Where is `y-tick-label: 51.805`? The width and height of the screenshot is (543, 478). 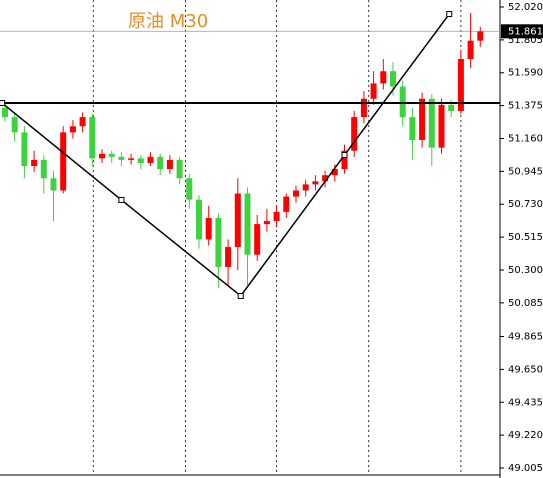
y-tick-label: 51.805 is located at coordinates (525, 40).